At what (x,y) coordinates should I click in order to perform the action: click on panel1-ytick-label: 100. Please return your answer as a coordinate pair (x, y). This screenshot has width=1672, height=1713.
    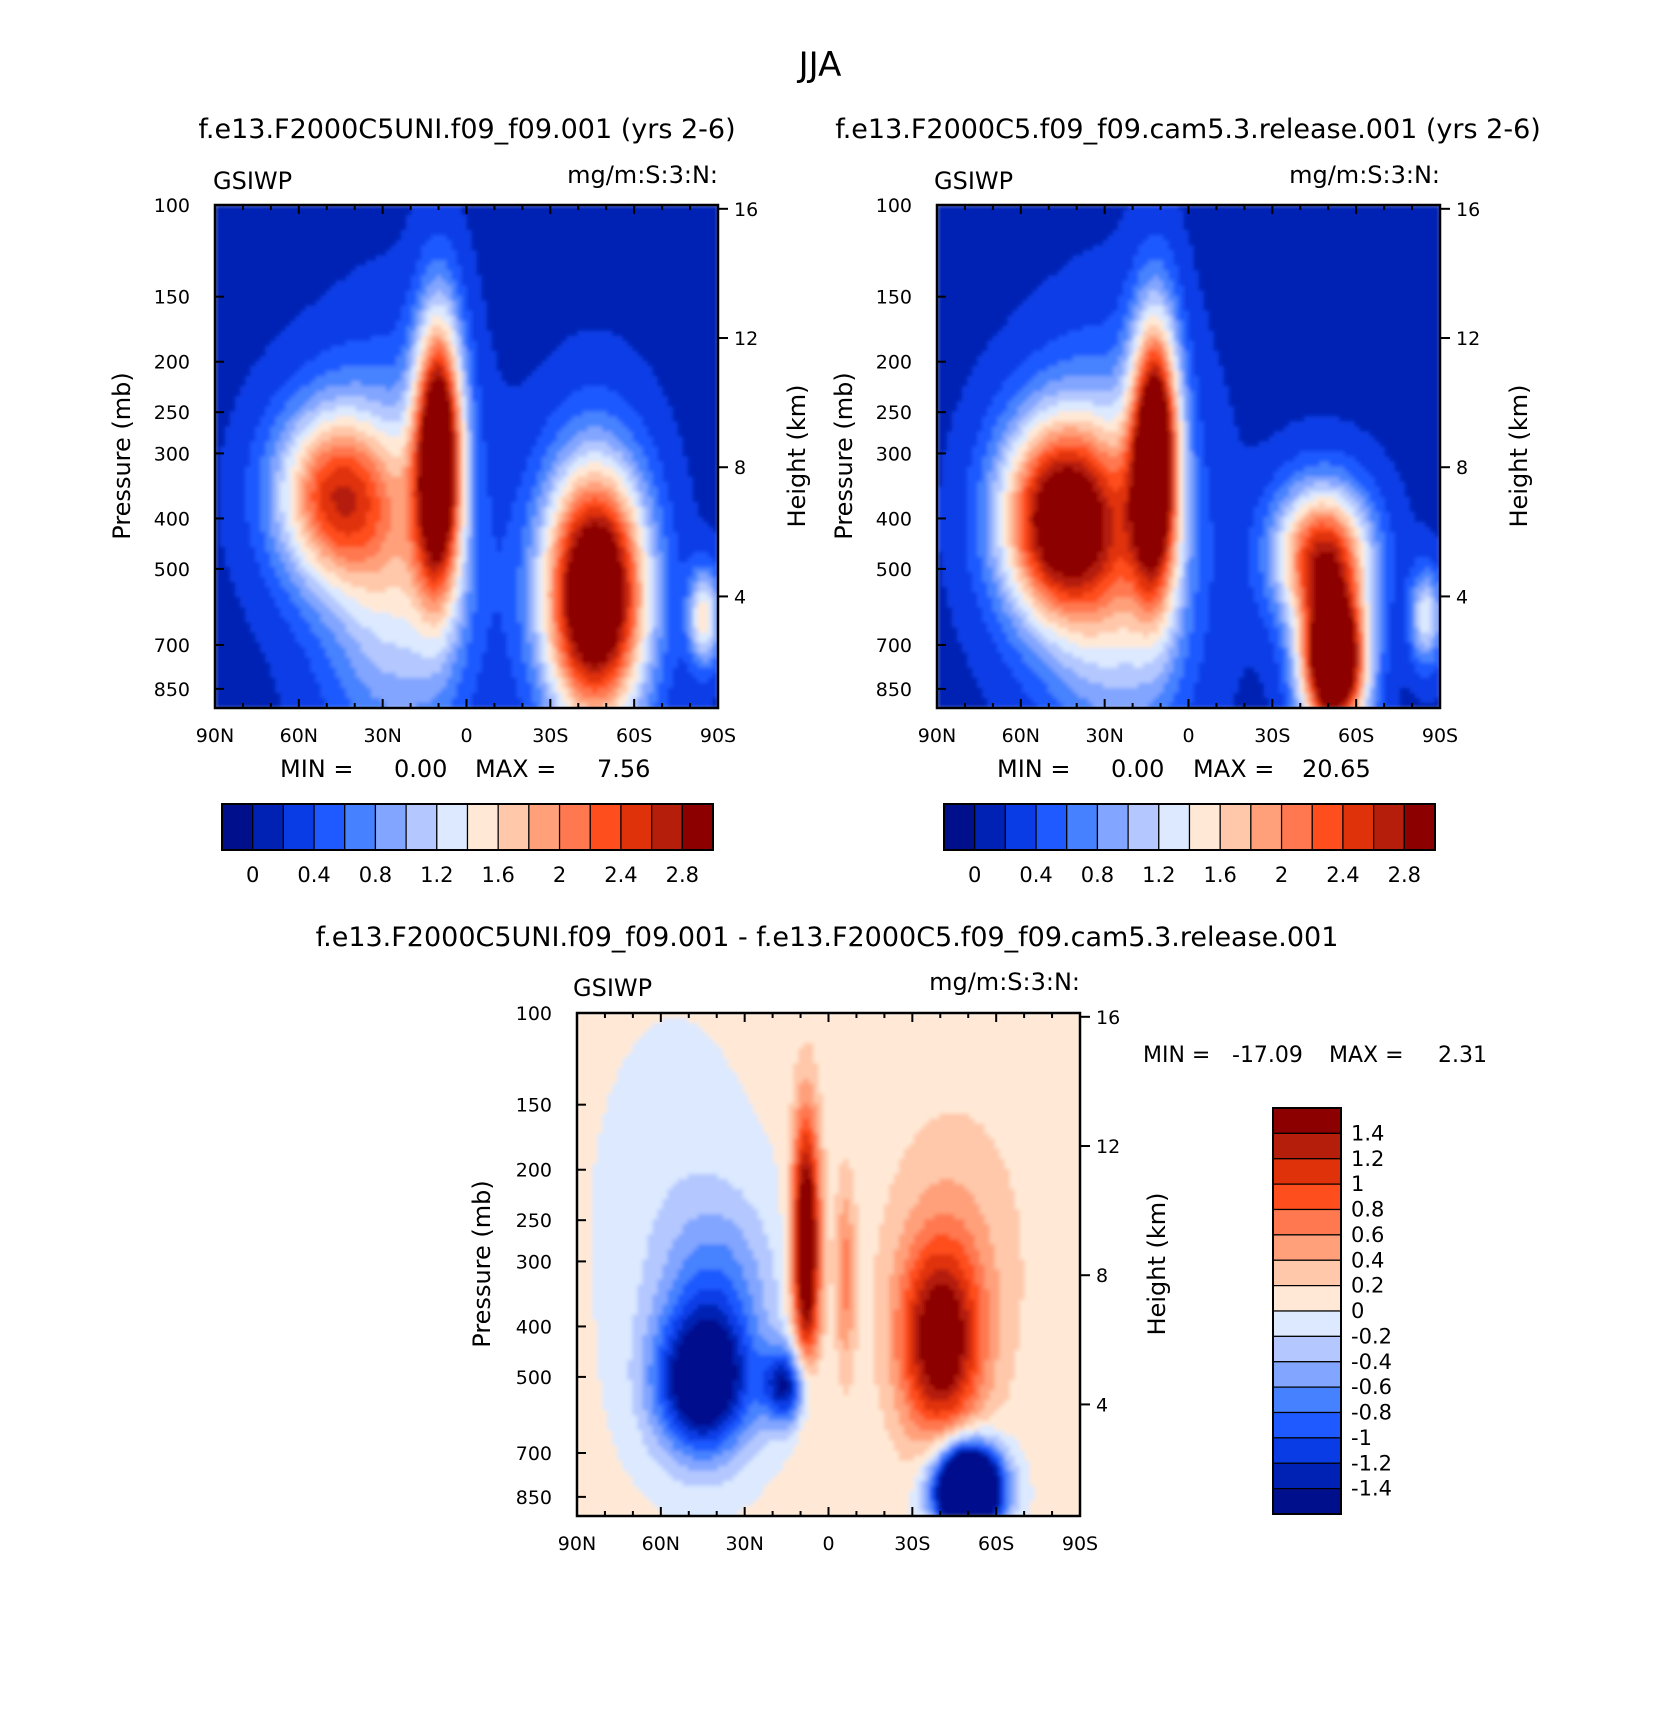
    Looking at the image, I should click on (172, 206).